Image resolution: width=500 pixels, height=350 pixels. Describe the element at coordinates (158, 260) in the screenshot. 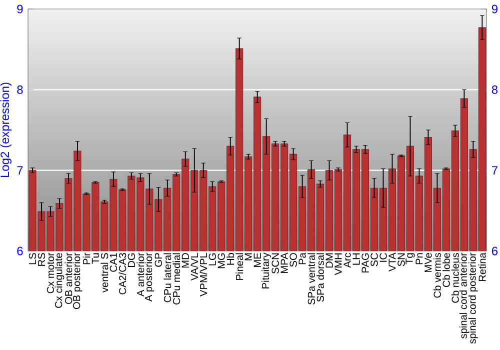

I see `x-tick-label: GP` at that location.